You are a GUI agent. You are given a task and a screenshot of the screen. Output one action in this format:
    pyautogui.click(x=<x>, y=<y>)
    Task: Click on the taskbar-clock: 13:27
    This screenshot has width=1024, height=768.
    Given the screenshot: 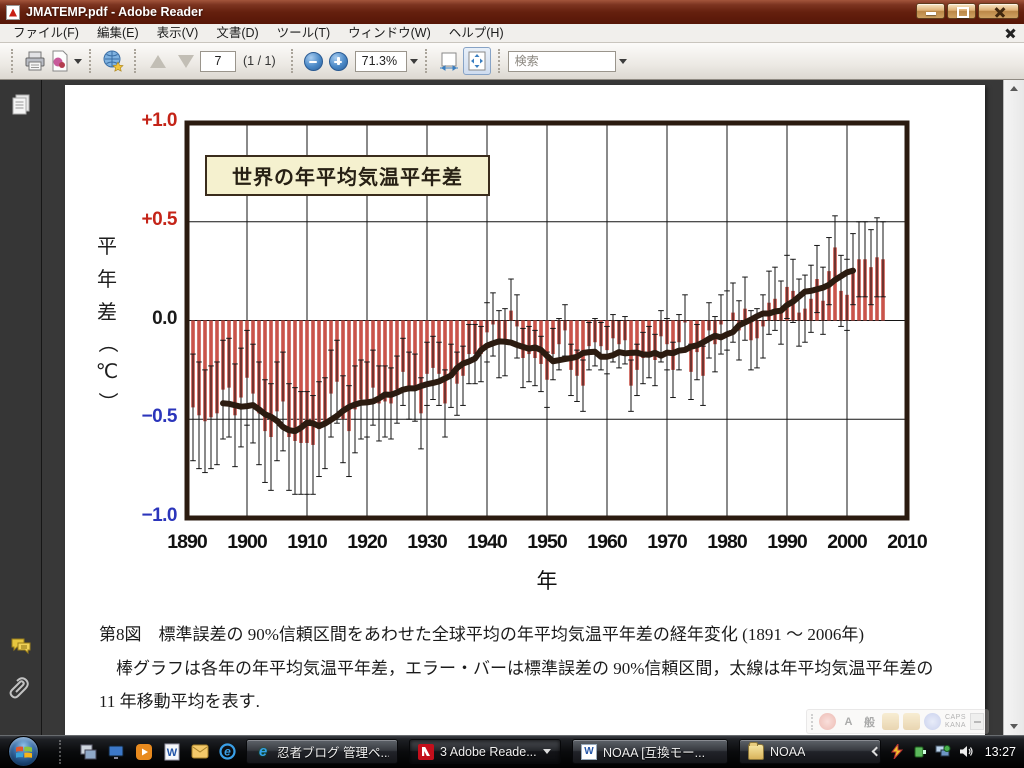 What is the action you would take?
    pyautogui.click(x=1000, y=751)
    